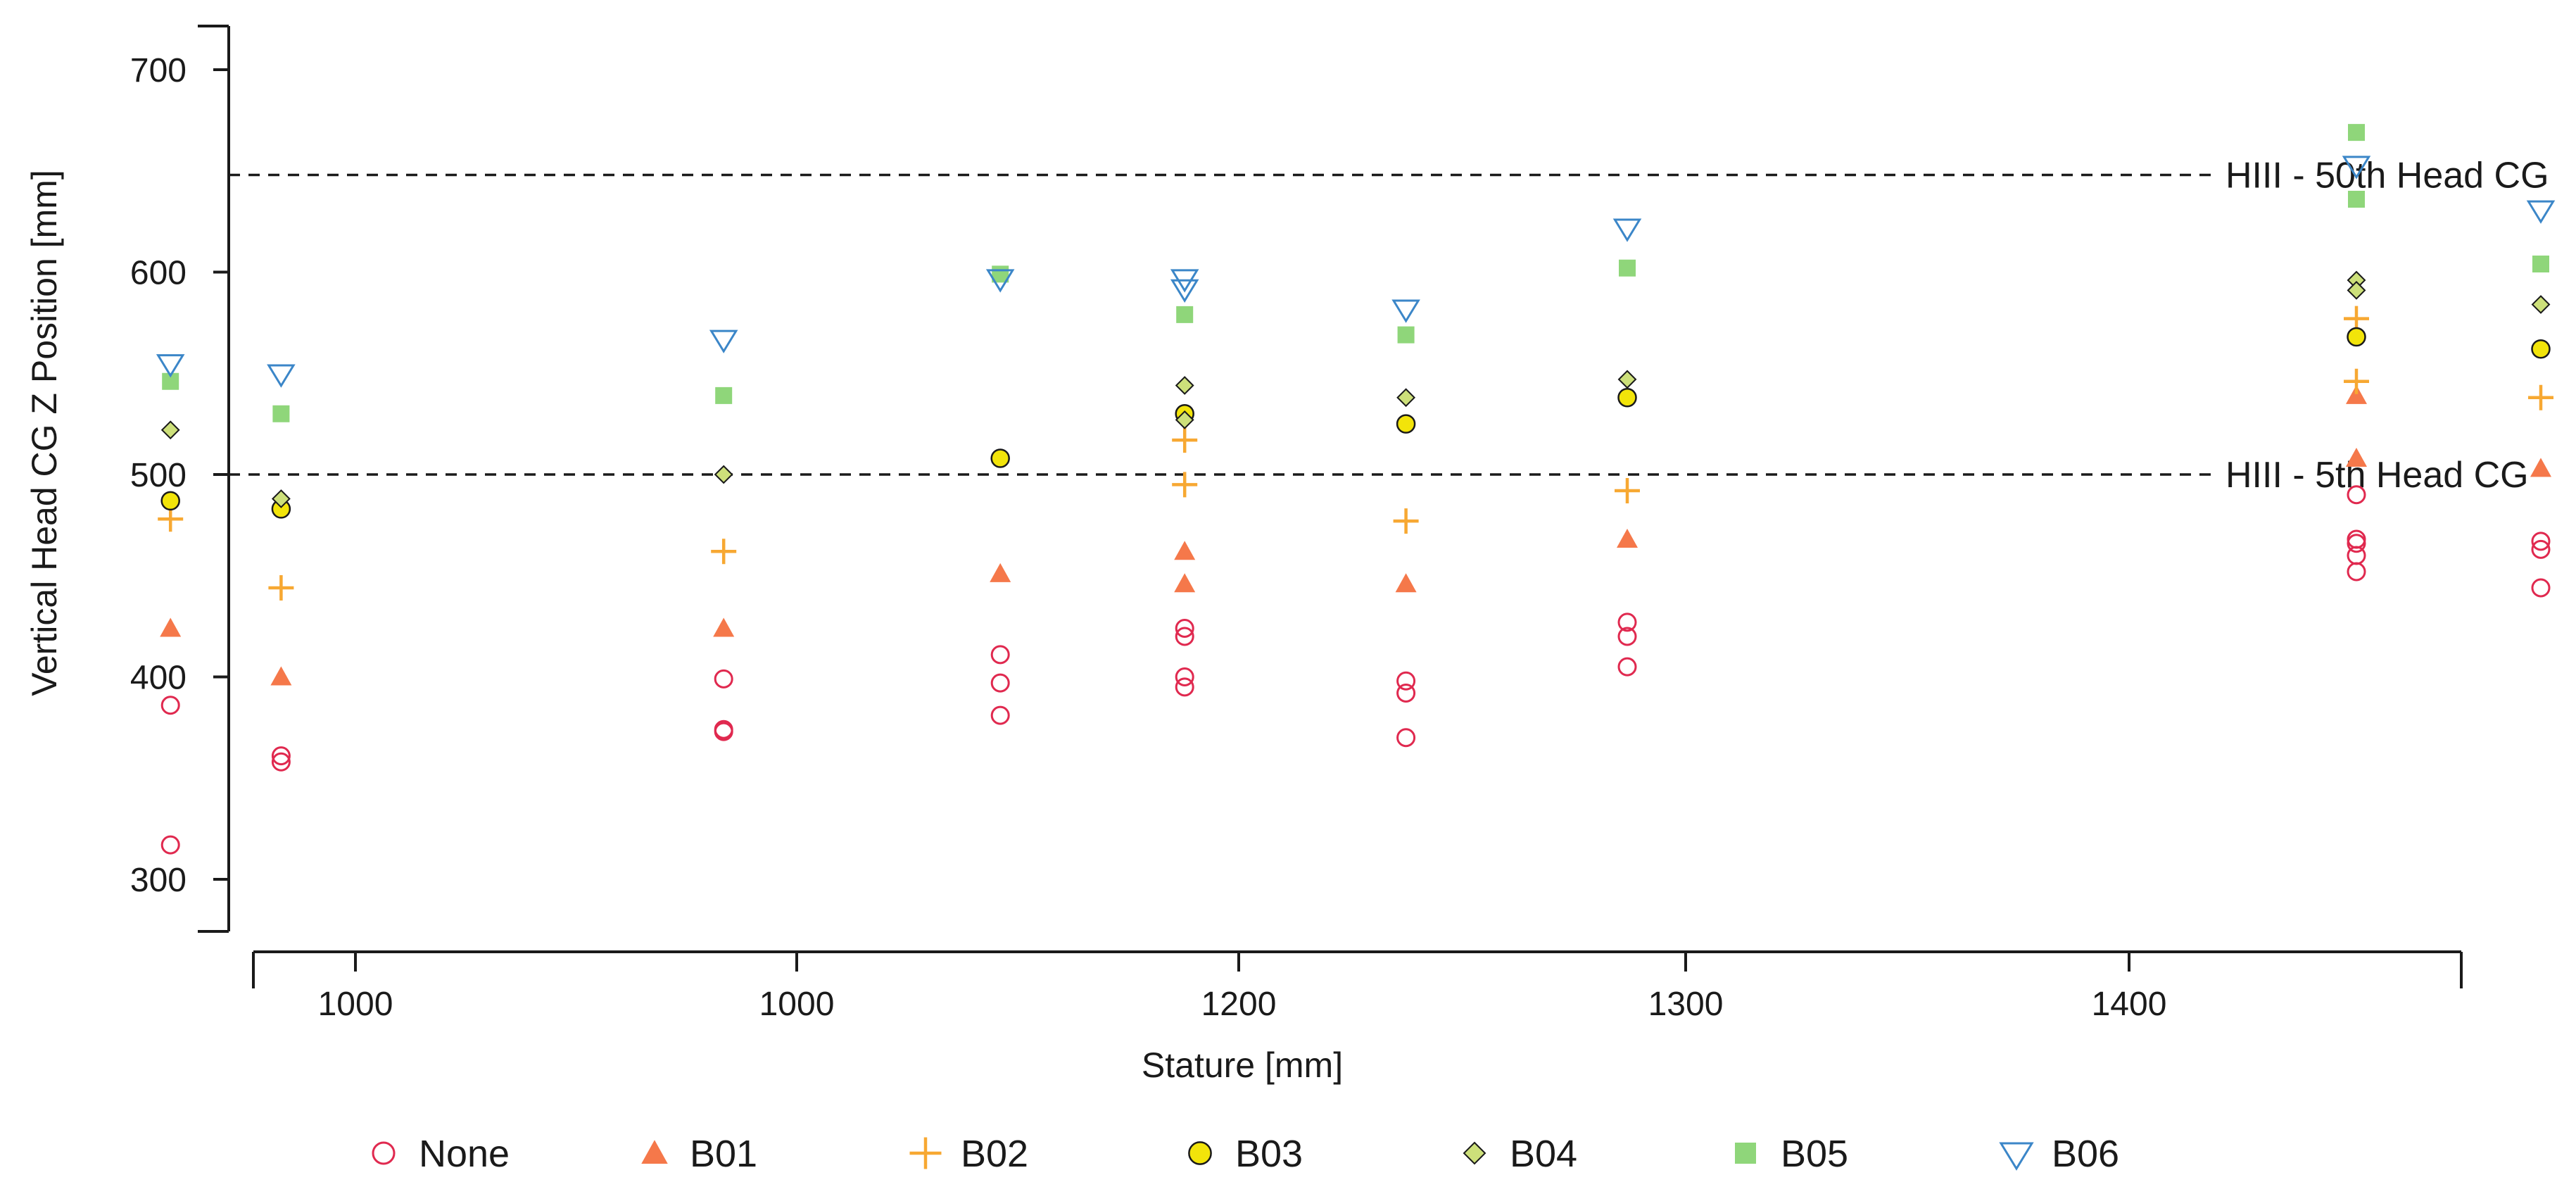 This screenshot has height=1194, width=2576. Describe the element at coordinates (158, 70) in the screenshot. I see `y-tick-label: 700` at that location.